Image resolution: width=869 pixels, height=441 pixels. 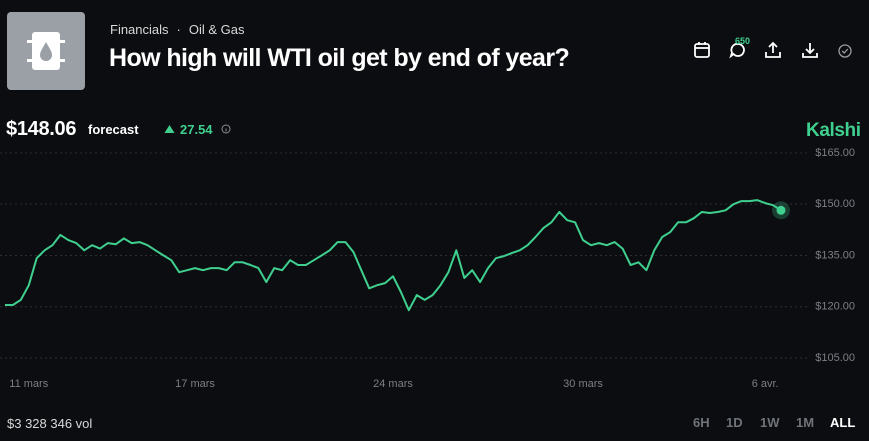 I want to click on volume: $3 328 346 vol, so click(x=50, y=423).